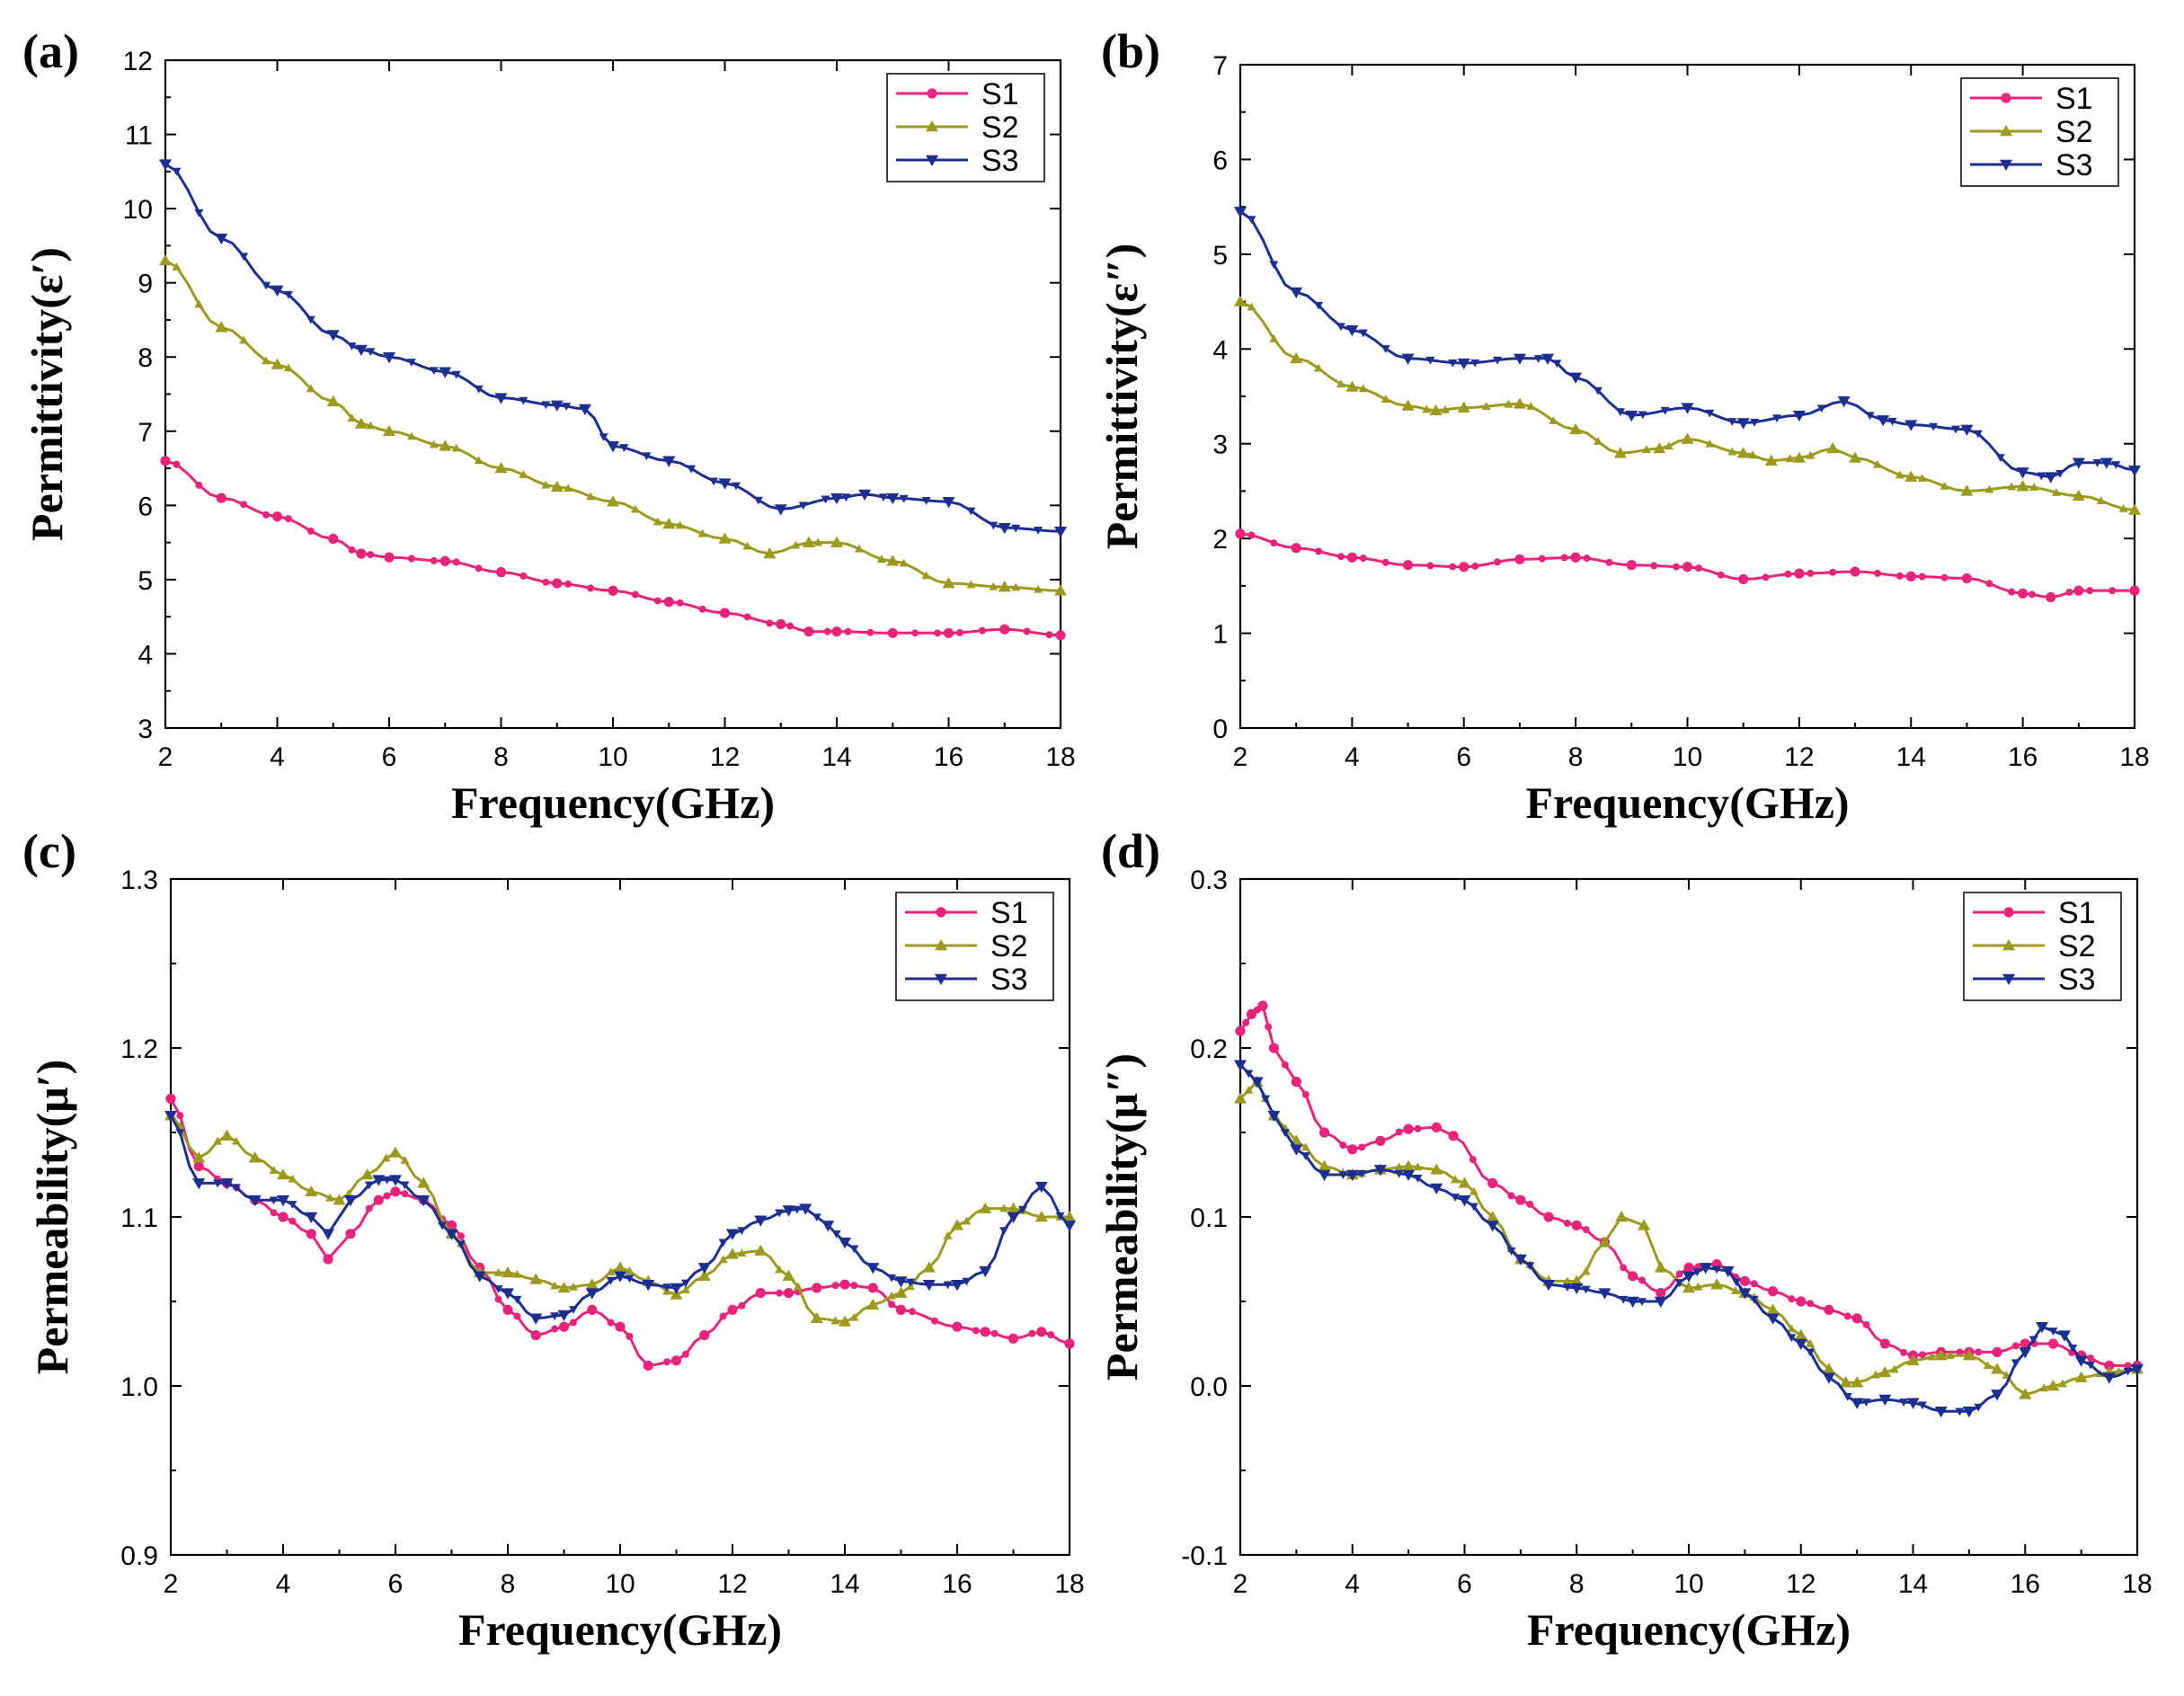  What do you see at coordinates (52, 1217) in the screenshot?
I see `y-axis-title: Permeability(μ′)` at bounding box center [52, 1217].